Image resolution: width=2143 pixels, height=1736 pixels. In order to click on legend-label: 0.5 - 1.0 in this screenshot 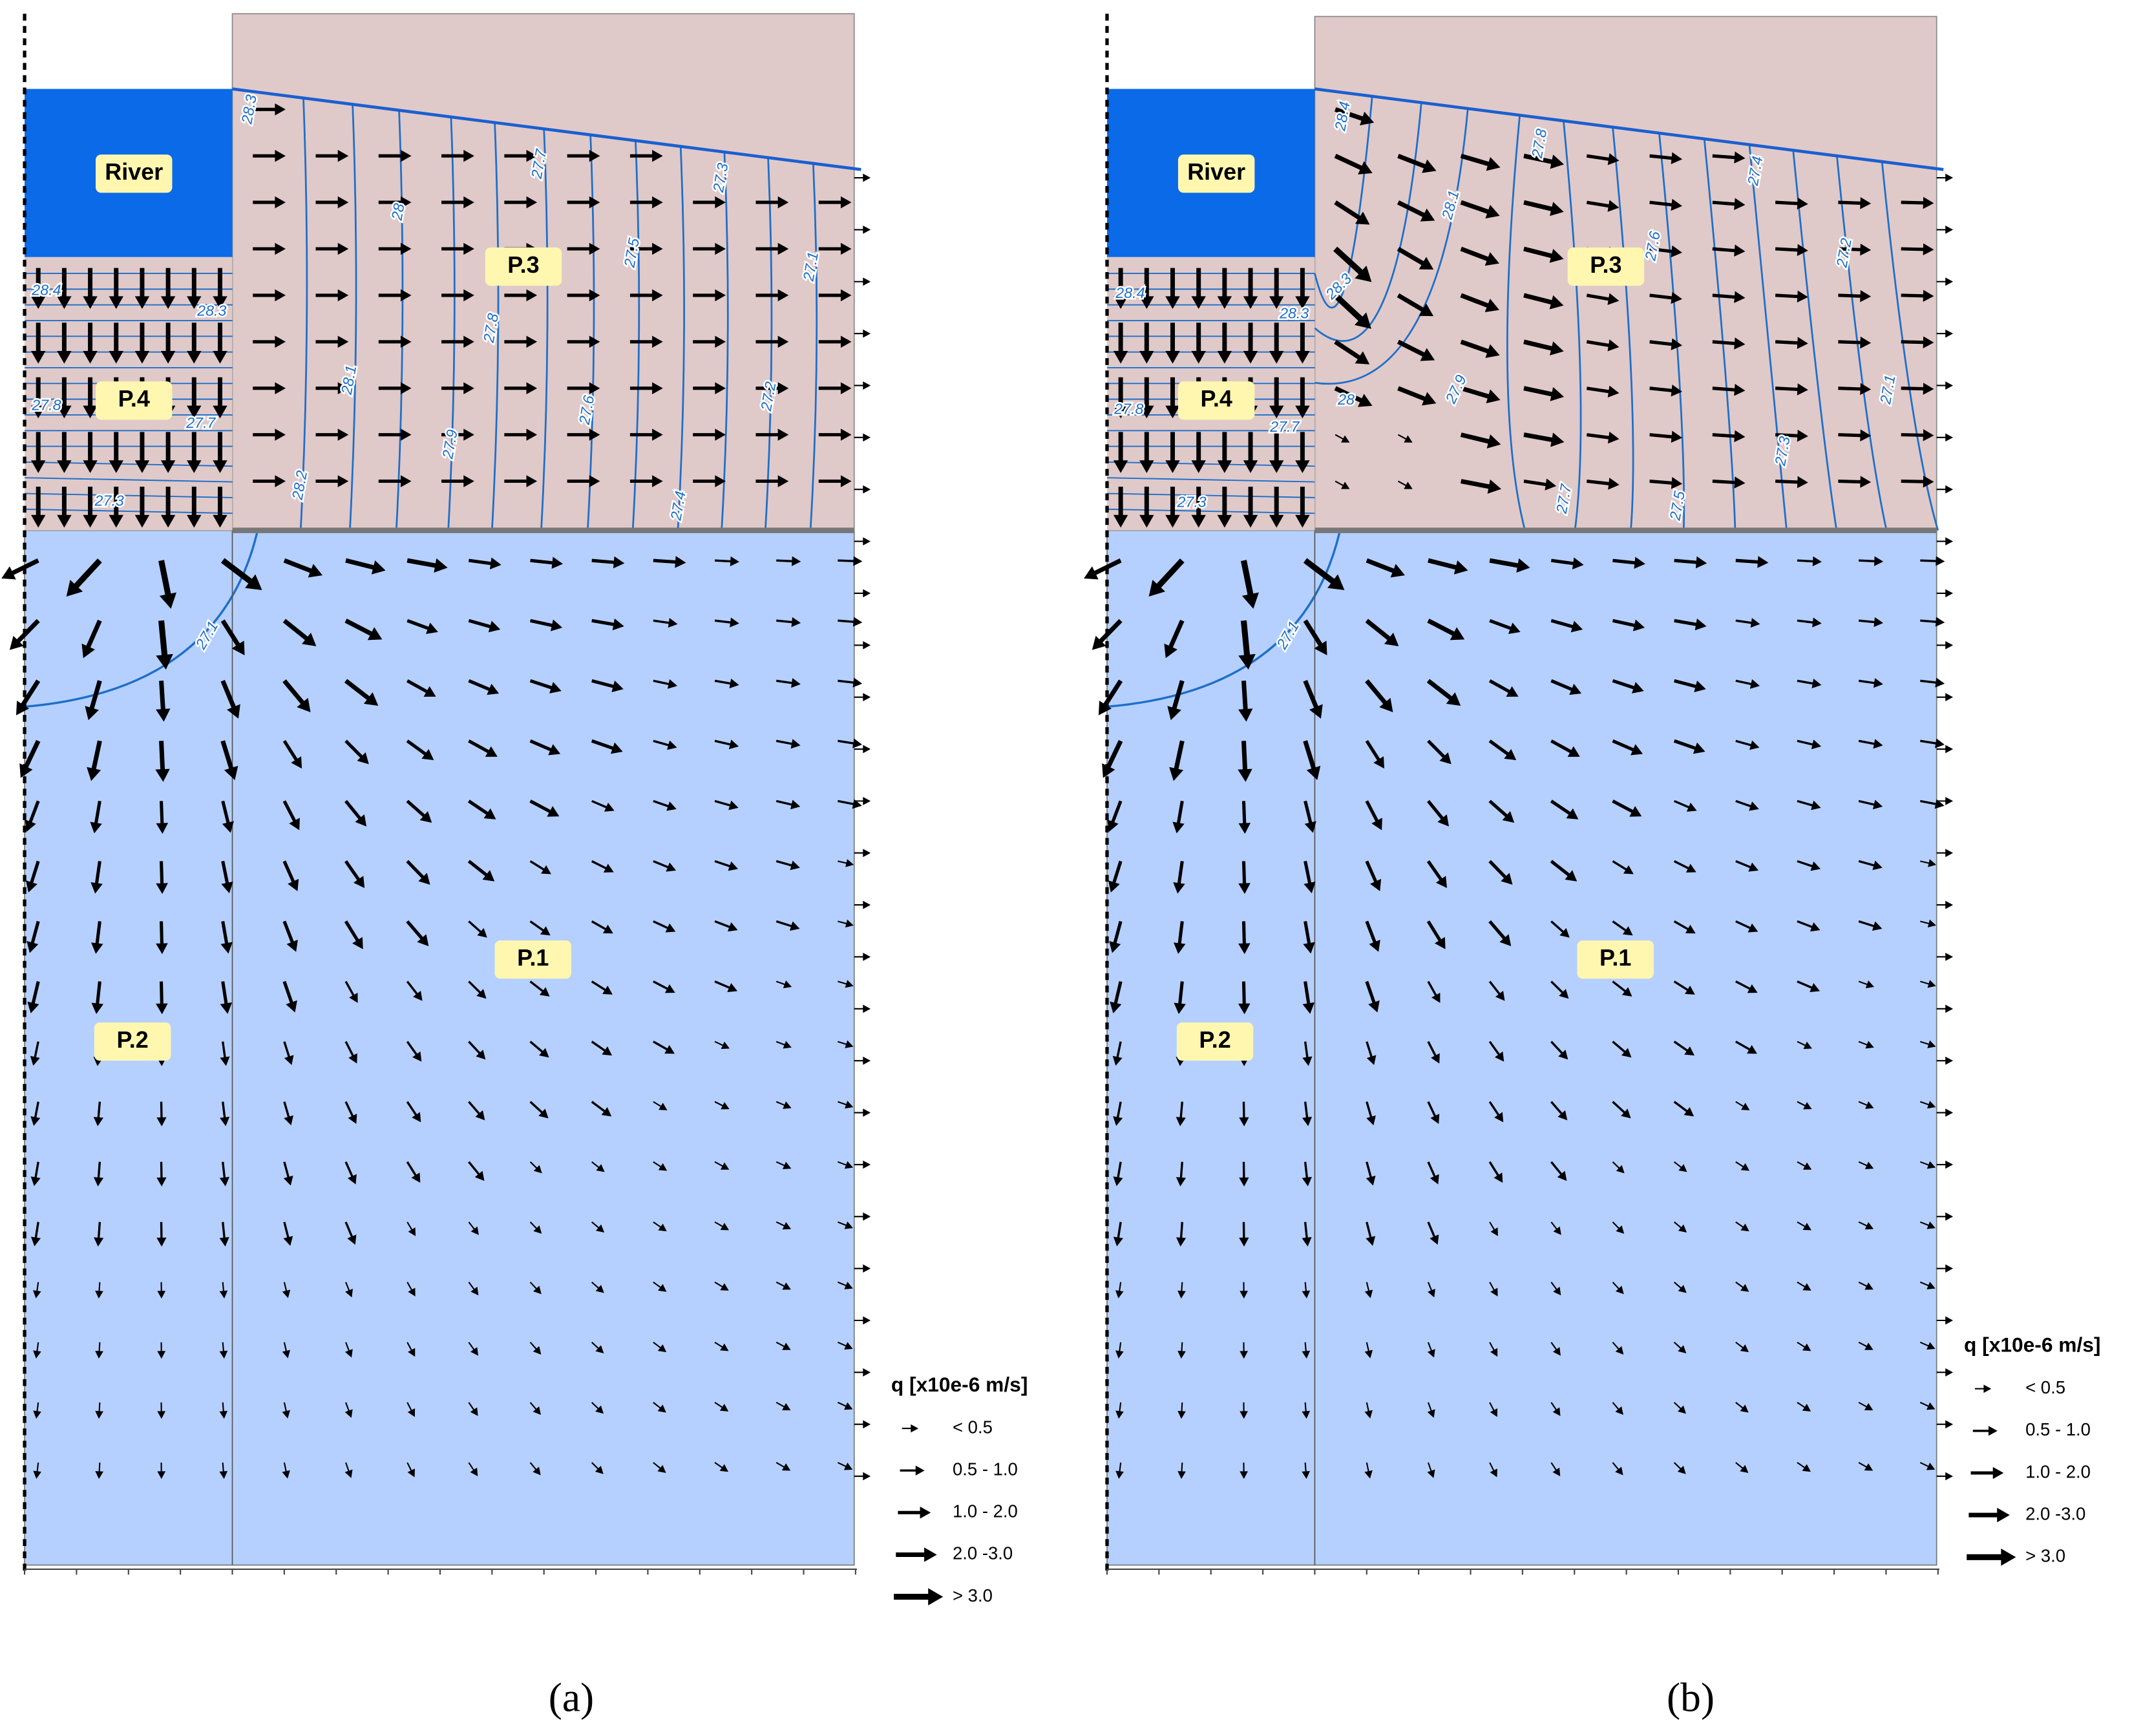, I will do `click(985, 1469)`.